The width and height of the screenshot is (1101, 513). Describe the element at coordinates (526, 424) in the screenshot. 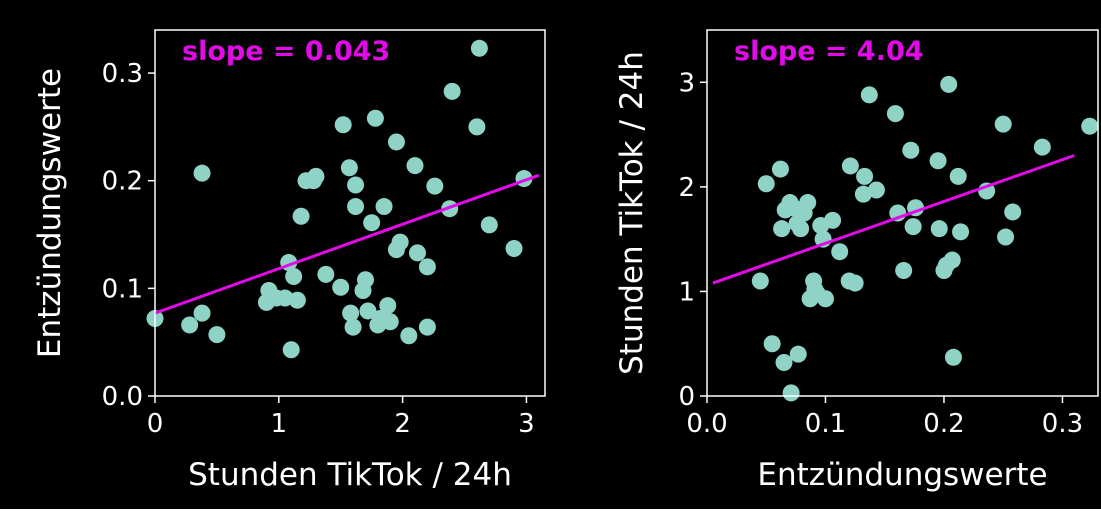

I see `x-tick-label: 3` at that location.